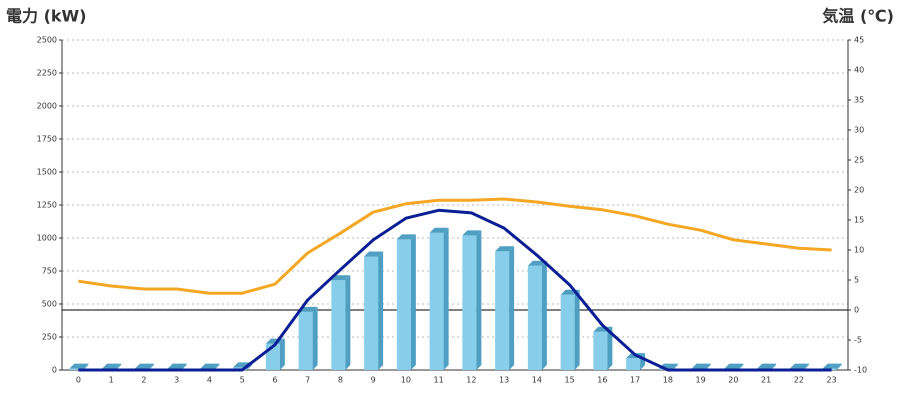 This screenshot has width=900, height=400. Describe the element at coordinates (668, 380) in the screenshot. I see `x-tick-label: 18` at that location.